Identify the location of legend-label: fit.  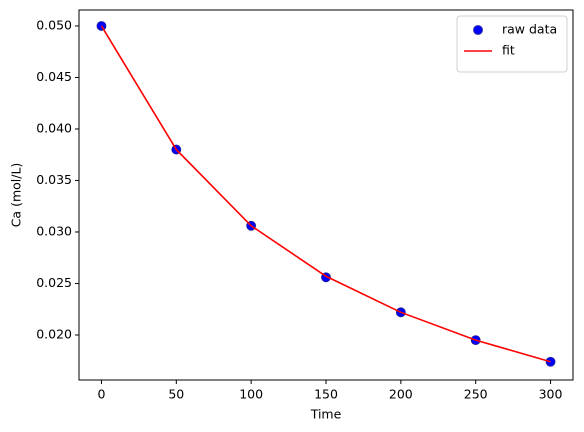
(508, 50).